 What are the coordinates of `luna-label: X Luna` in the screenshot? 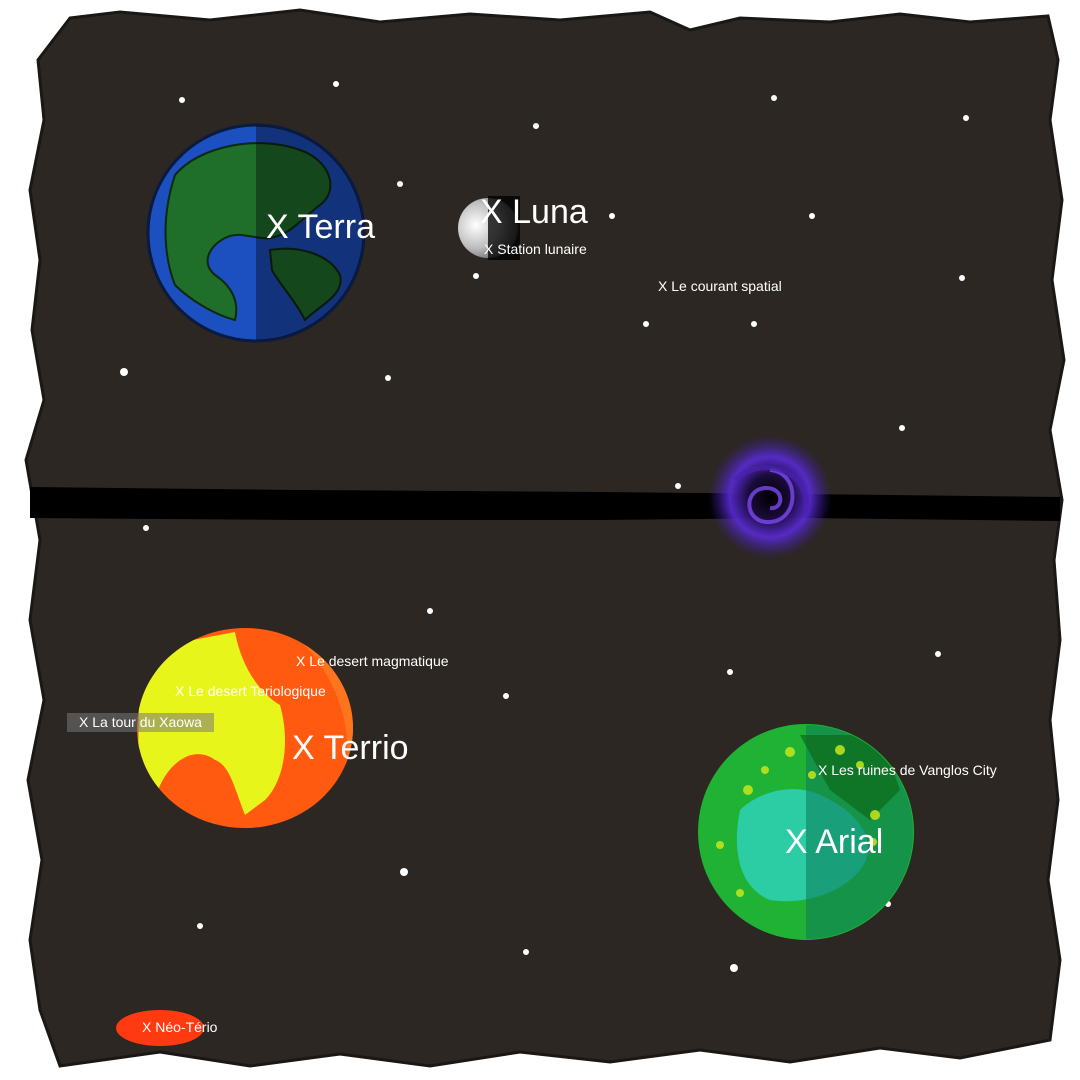 It's located at (534, 212).